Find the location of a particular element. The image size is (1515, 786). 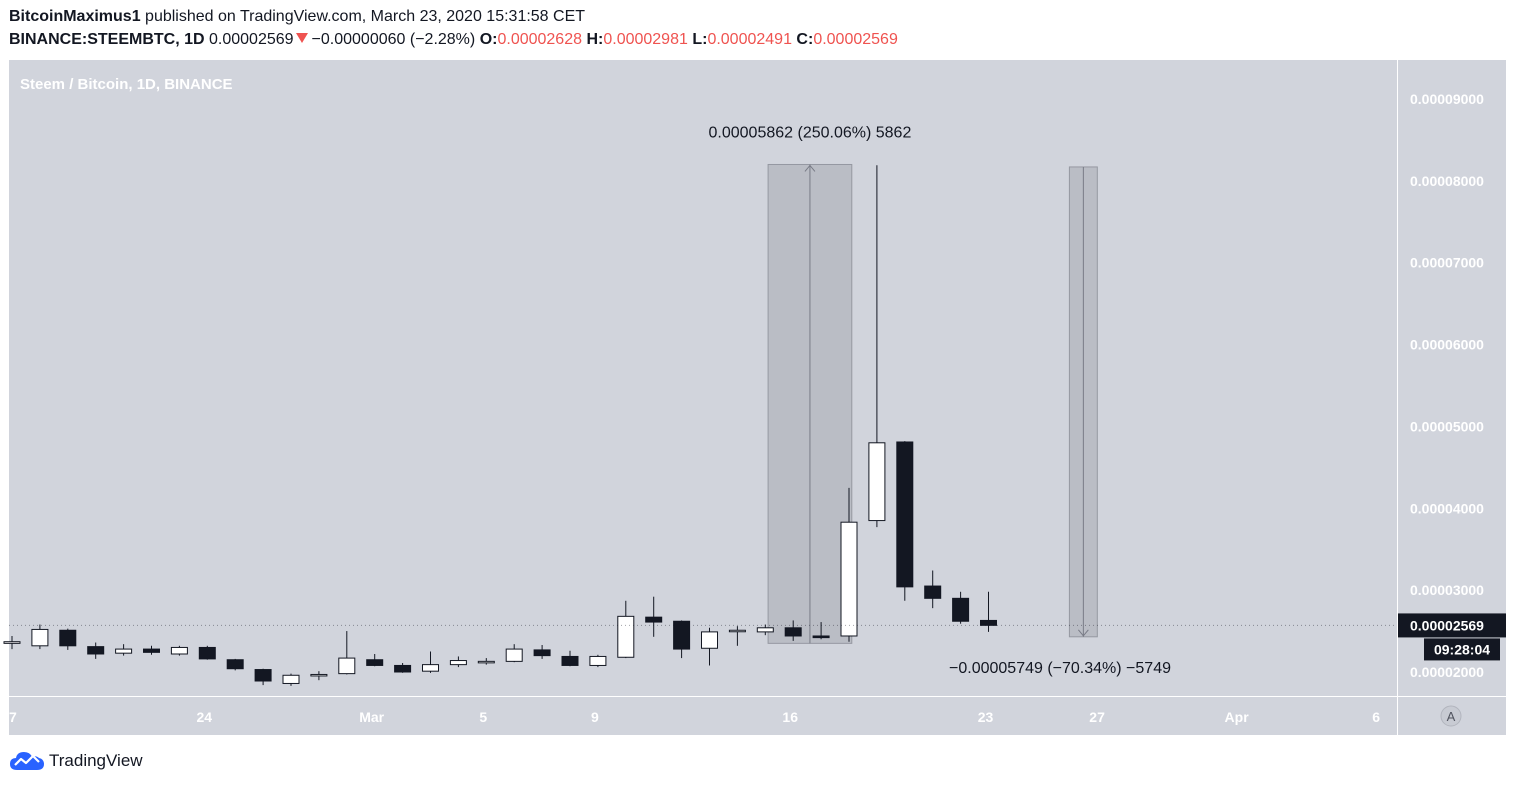

price-range-up-label: 0.00005862 (250.06%) 5862 is located at coordinates (810, 132).